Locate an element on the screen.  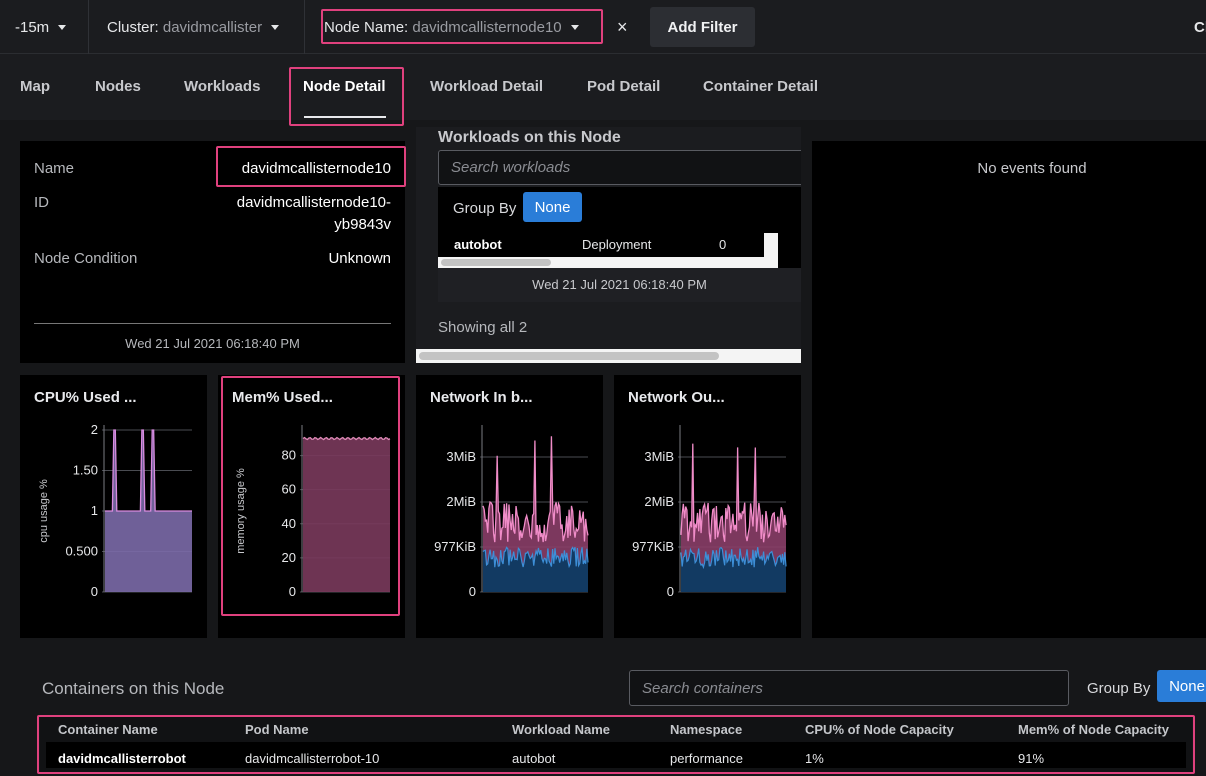
workloads-title: Workloads on this Node is located at coordinates (529, 137).